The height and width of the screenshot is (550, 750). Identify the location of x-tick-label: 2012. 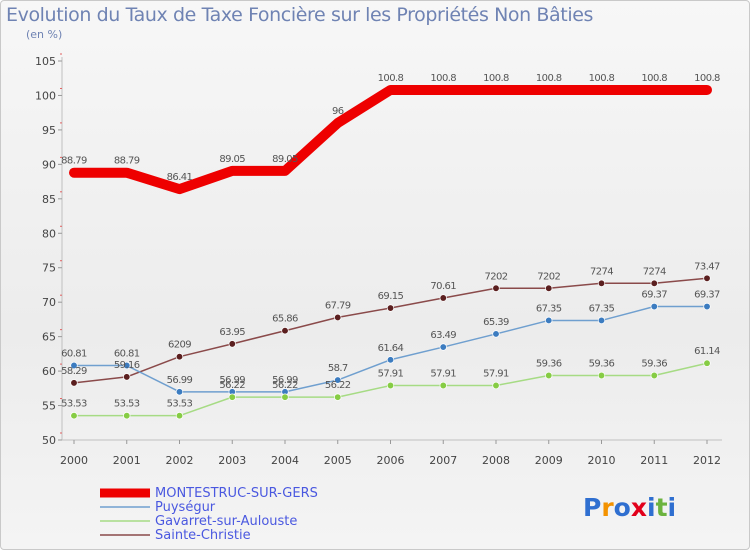
(707, 460).